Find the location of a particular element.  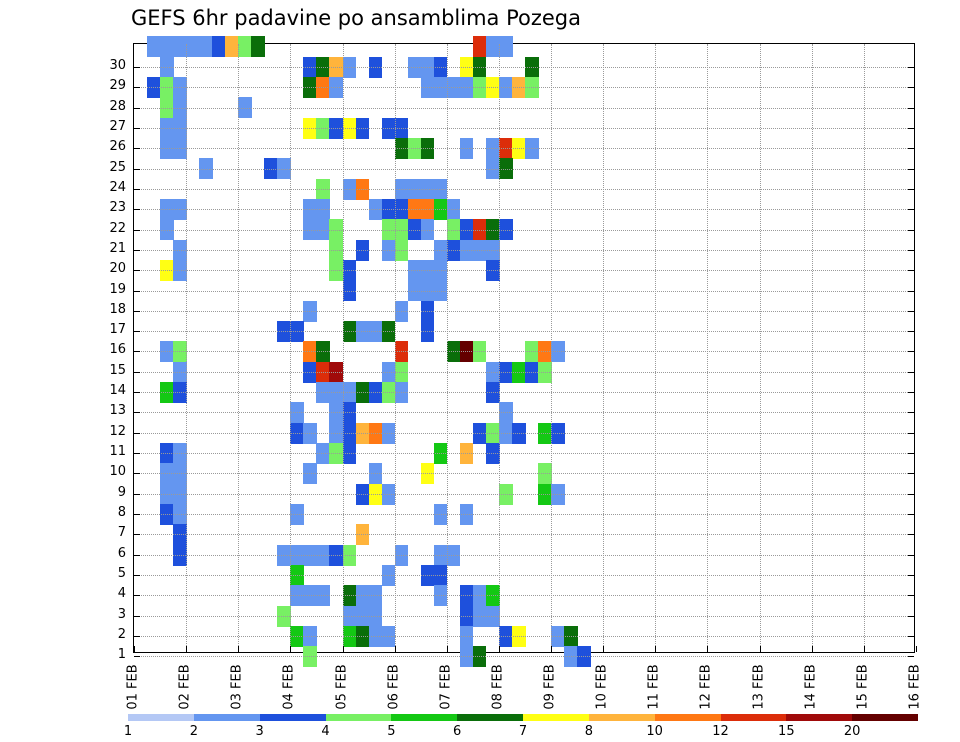

y-tick-label: 14 is located at coordinates (117, 391).